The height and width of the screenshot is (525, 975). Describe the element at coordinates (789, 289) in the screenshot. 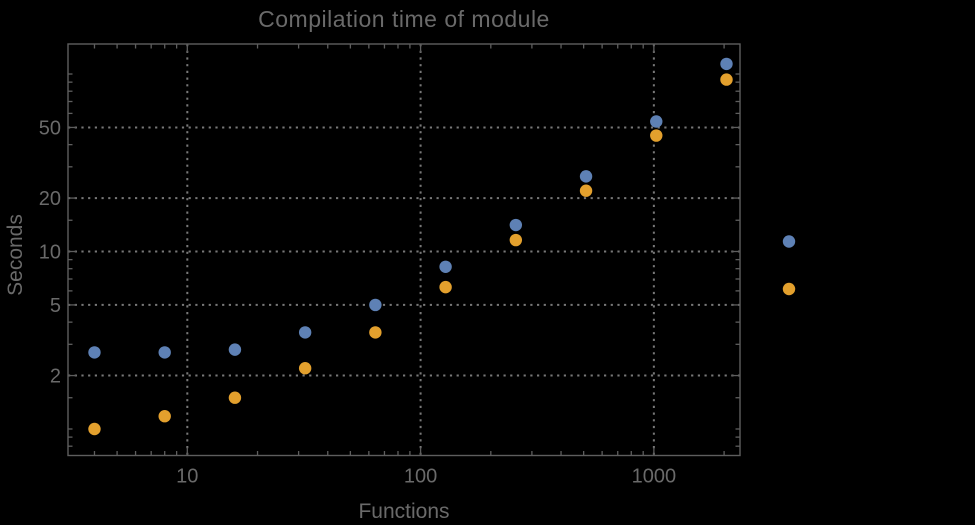

I see `legend-marker-series-2-orange` at that location.